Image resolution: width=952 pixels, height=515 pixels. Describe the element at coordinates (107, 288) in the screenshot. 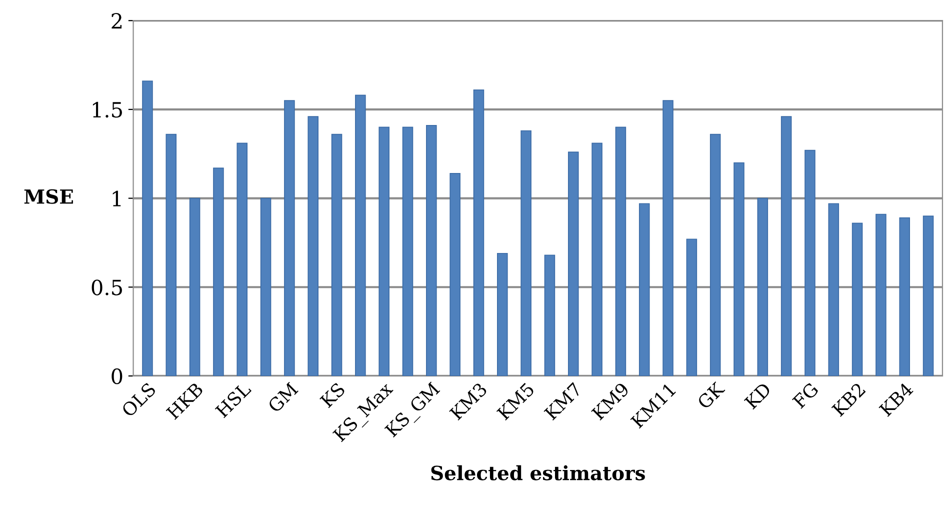

I see `y-tick-label: 0.5` at that location.